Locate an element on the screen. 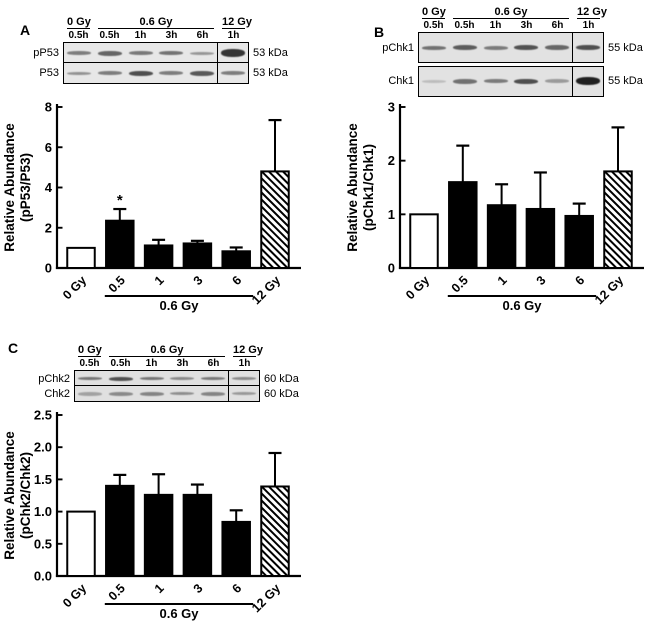  dose-group-row: 0 Gy 0.6 Gy 12 Gy is located at coordinates (512, 12).